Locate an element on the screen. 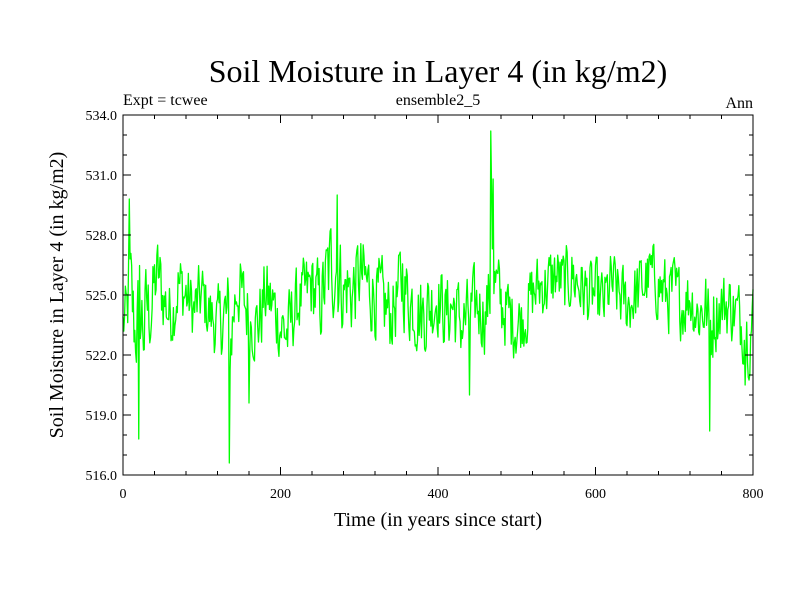 The width and height of the screenshot is (800, 600). y-axis-label: Soil Moisture in Layer 4 (in kg/m2) is located at coordinates (57, 295).